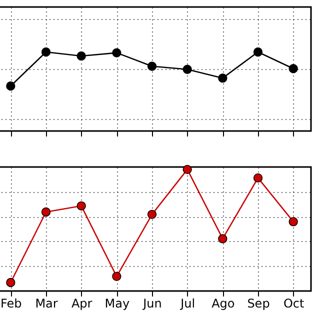 The image size is (320, 320). Describe the element at coordinates (117, 303) in the screenshot. I see `x-tick-label: May` at that location.